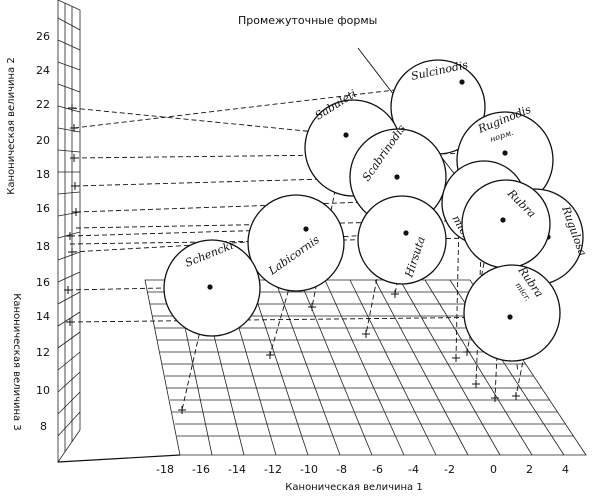 This screenshot has height=498, width=600. I want to click on circle-rubra-micr, so click(512, 313).